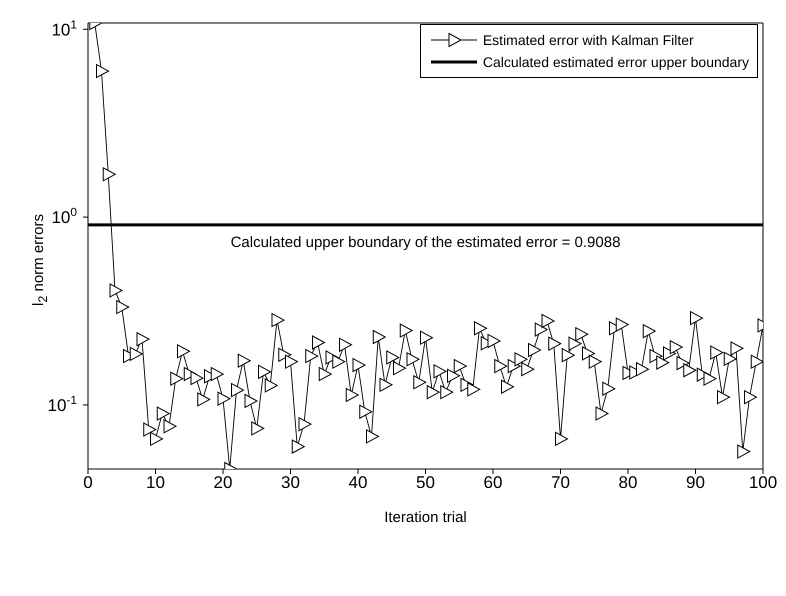 The image size is (786, 596). What do you see at coordinates (628, 482) in the screenshot?
I see `x-tick-label: 80` at bounding box center [628, 482].